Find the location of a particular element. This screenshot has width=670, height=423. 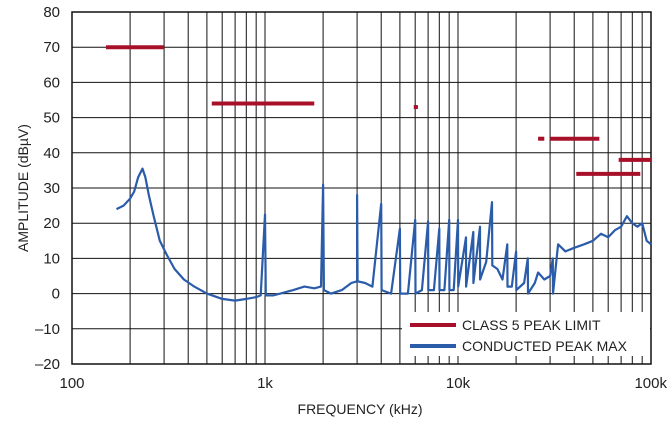

x-tick-label: 100 is located at coordinates (71, 383).